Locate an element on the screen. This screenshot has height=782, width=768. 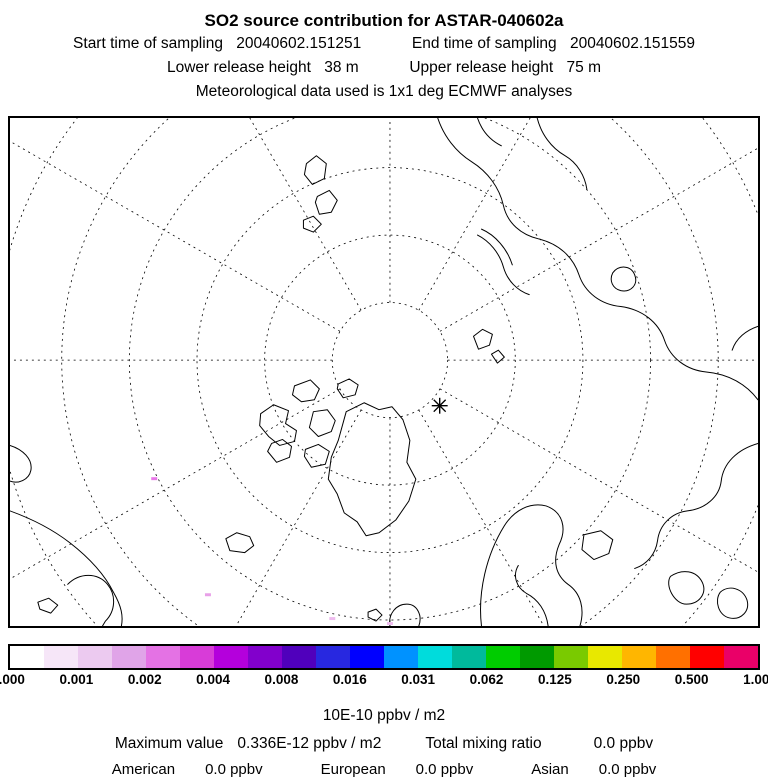
region-asian: Asian 0.0 ppbv is located at coordinates (593, 770).